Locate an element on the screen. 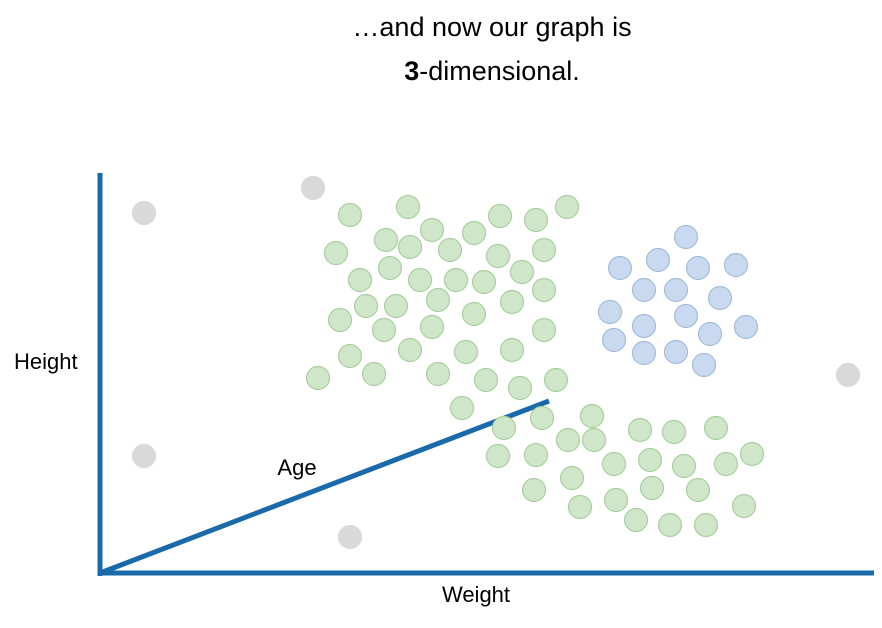 The width and height of the screenshot is (882, 628). title-bold: 3 is located at coordinates (411, 71).